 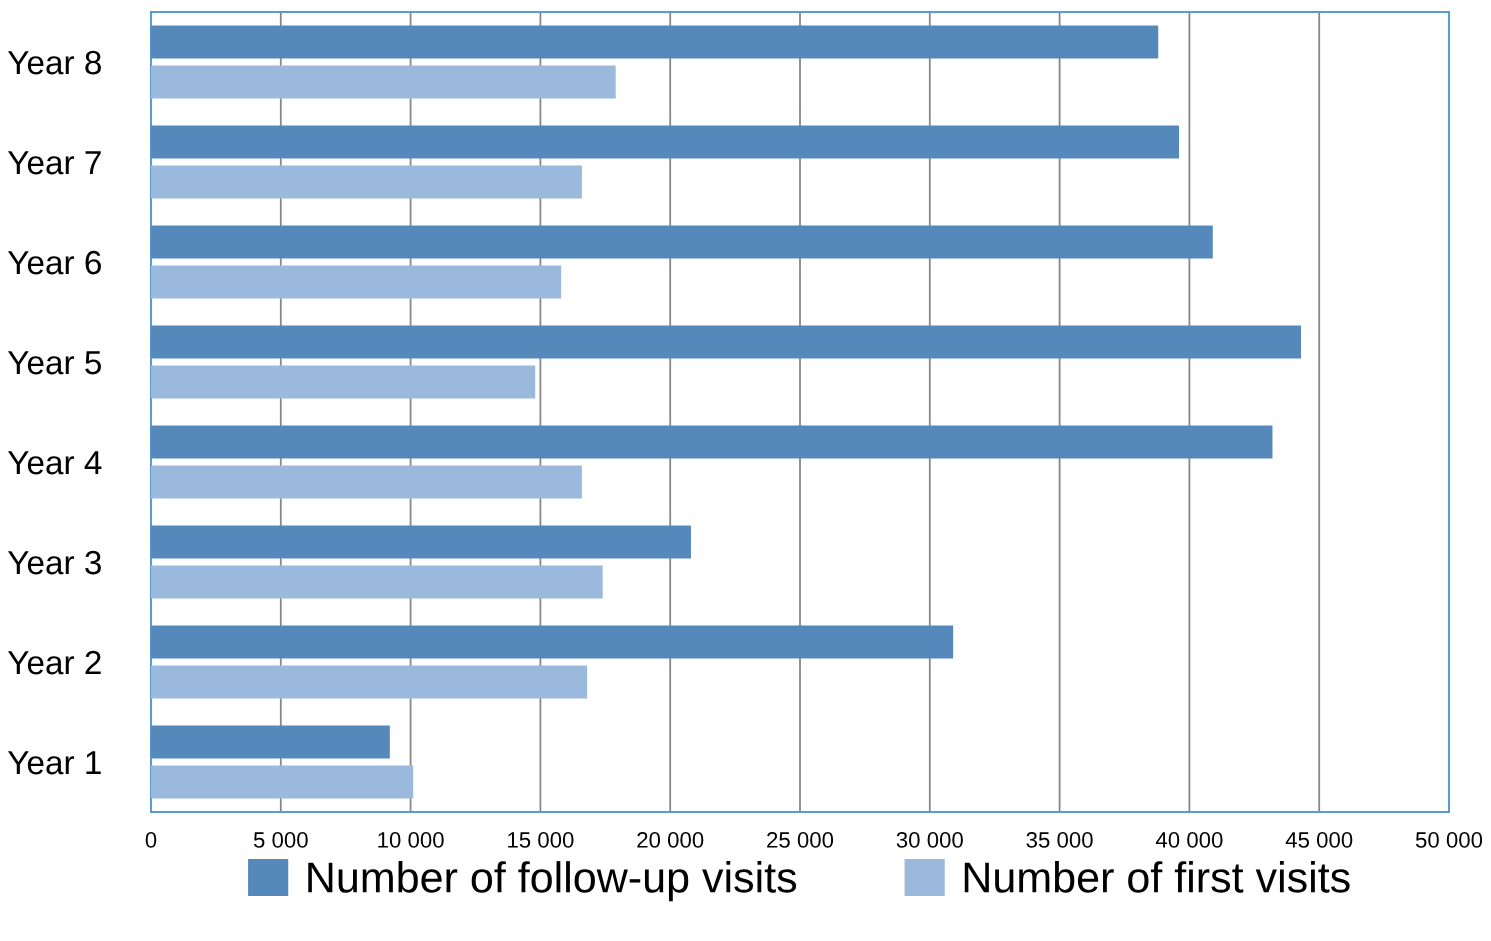 I want to click on x-tick-label: 30 000, so click(x=929, y=840).